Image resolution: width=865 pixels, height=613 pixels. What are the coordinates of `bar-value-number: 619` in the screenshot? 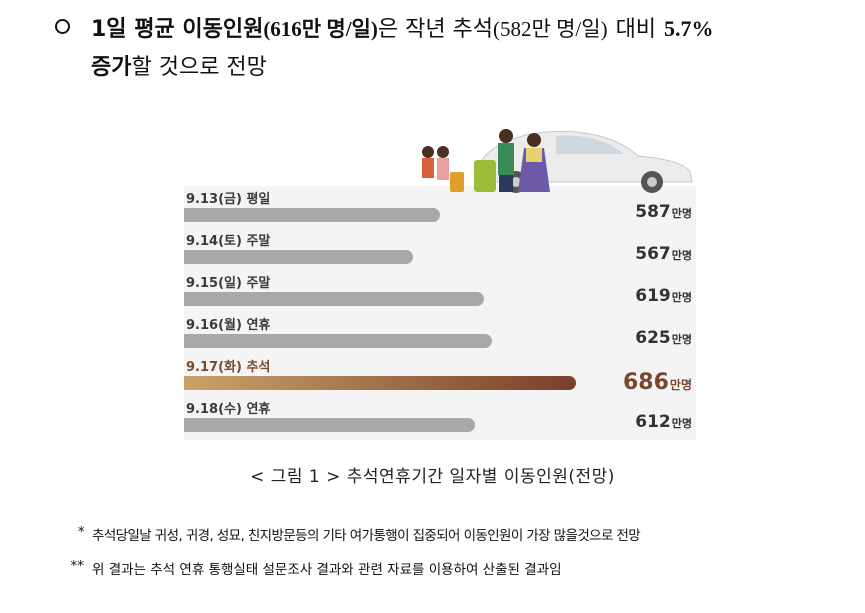 It's located at (653, 296).